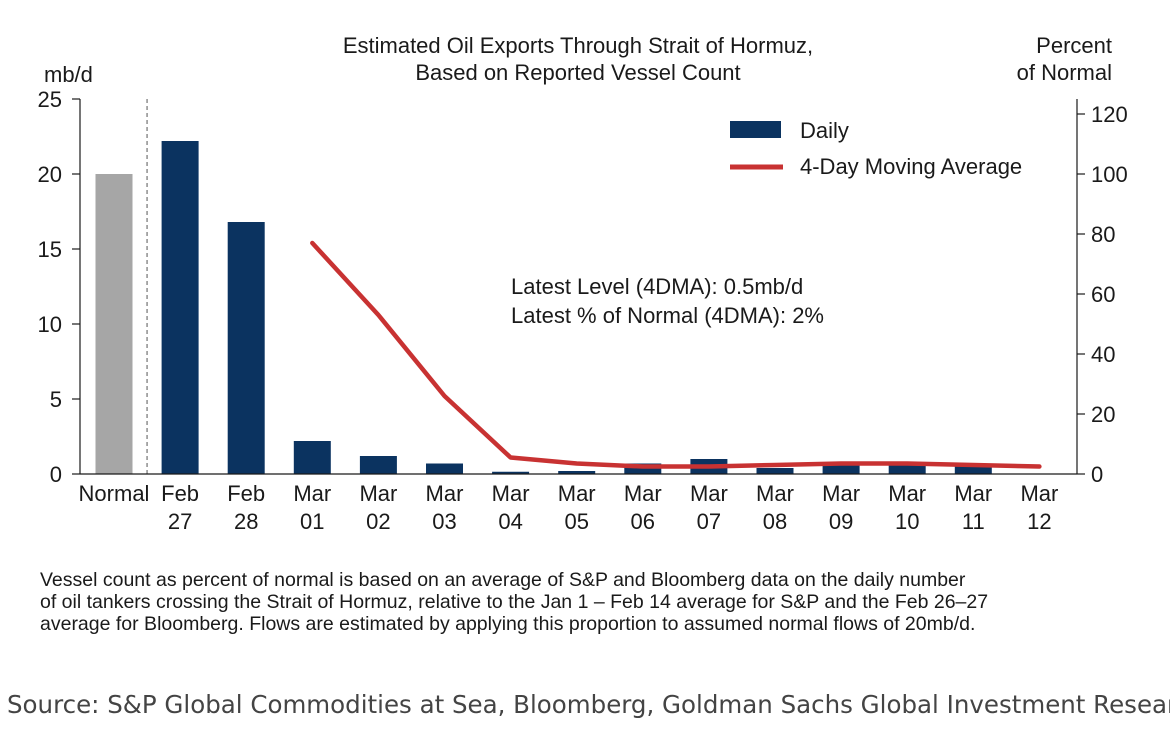  What do you see at coordinates (911, 166) in the screenshot?
I see `legend-ma-label: 4-Day Moving Average` at bounding box center [911, 166].